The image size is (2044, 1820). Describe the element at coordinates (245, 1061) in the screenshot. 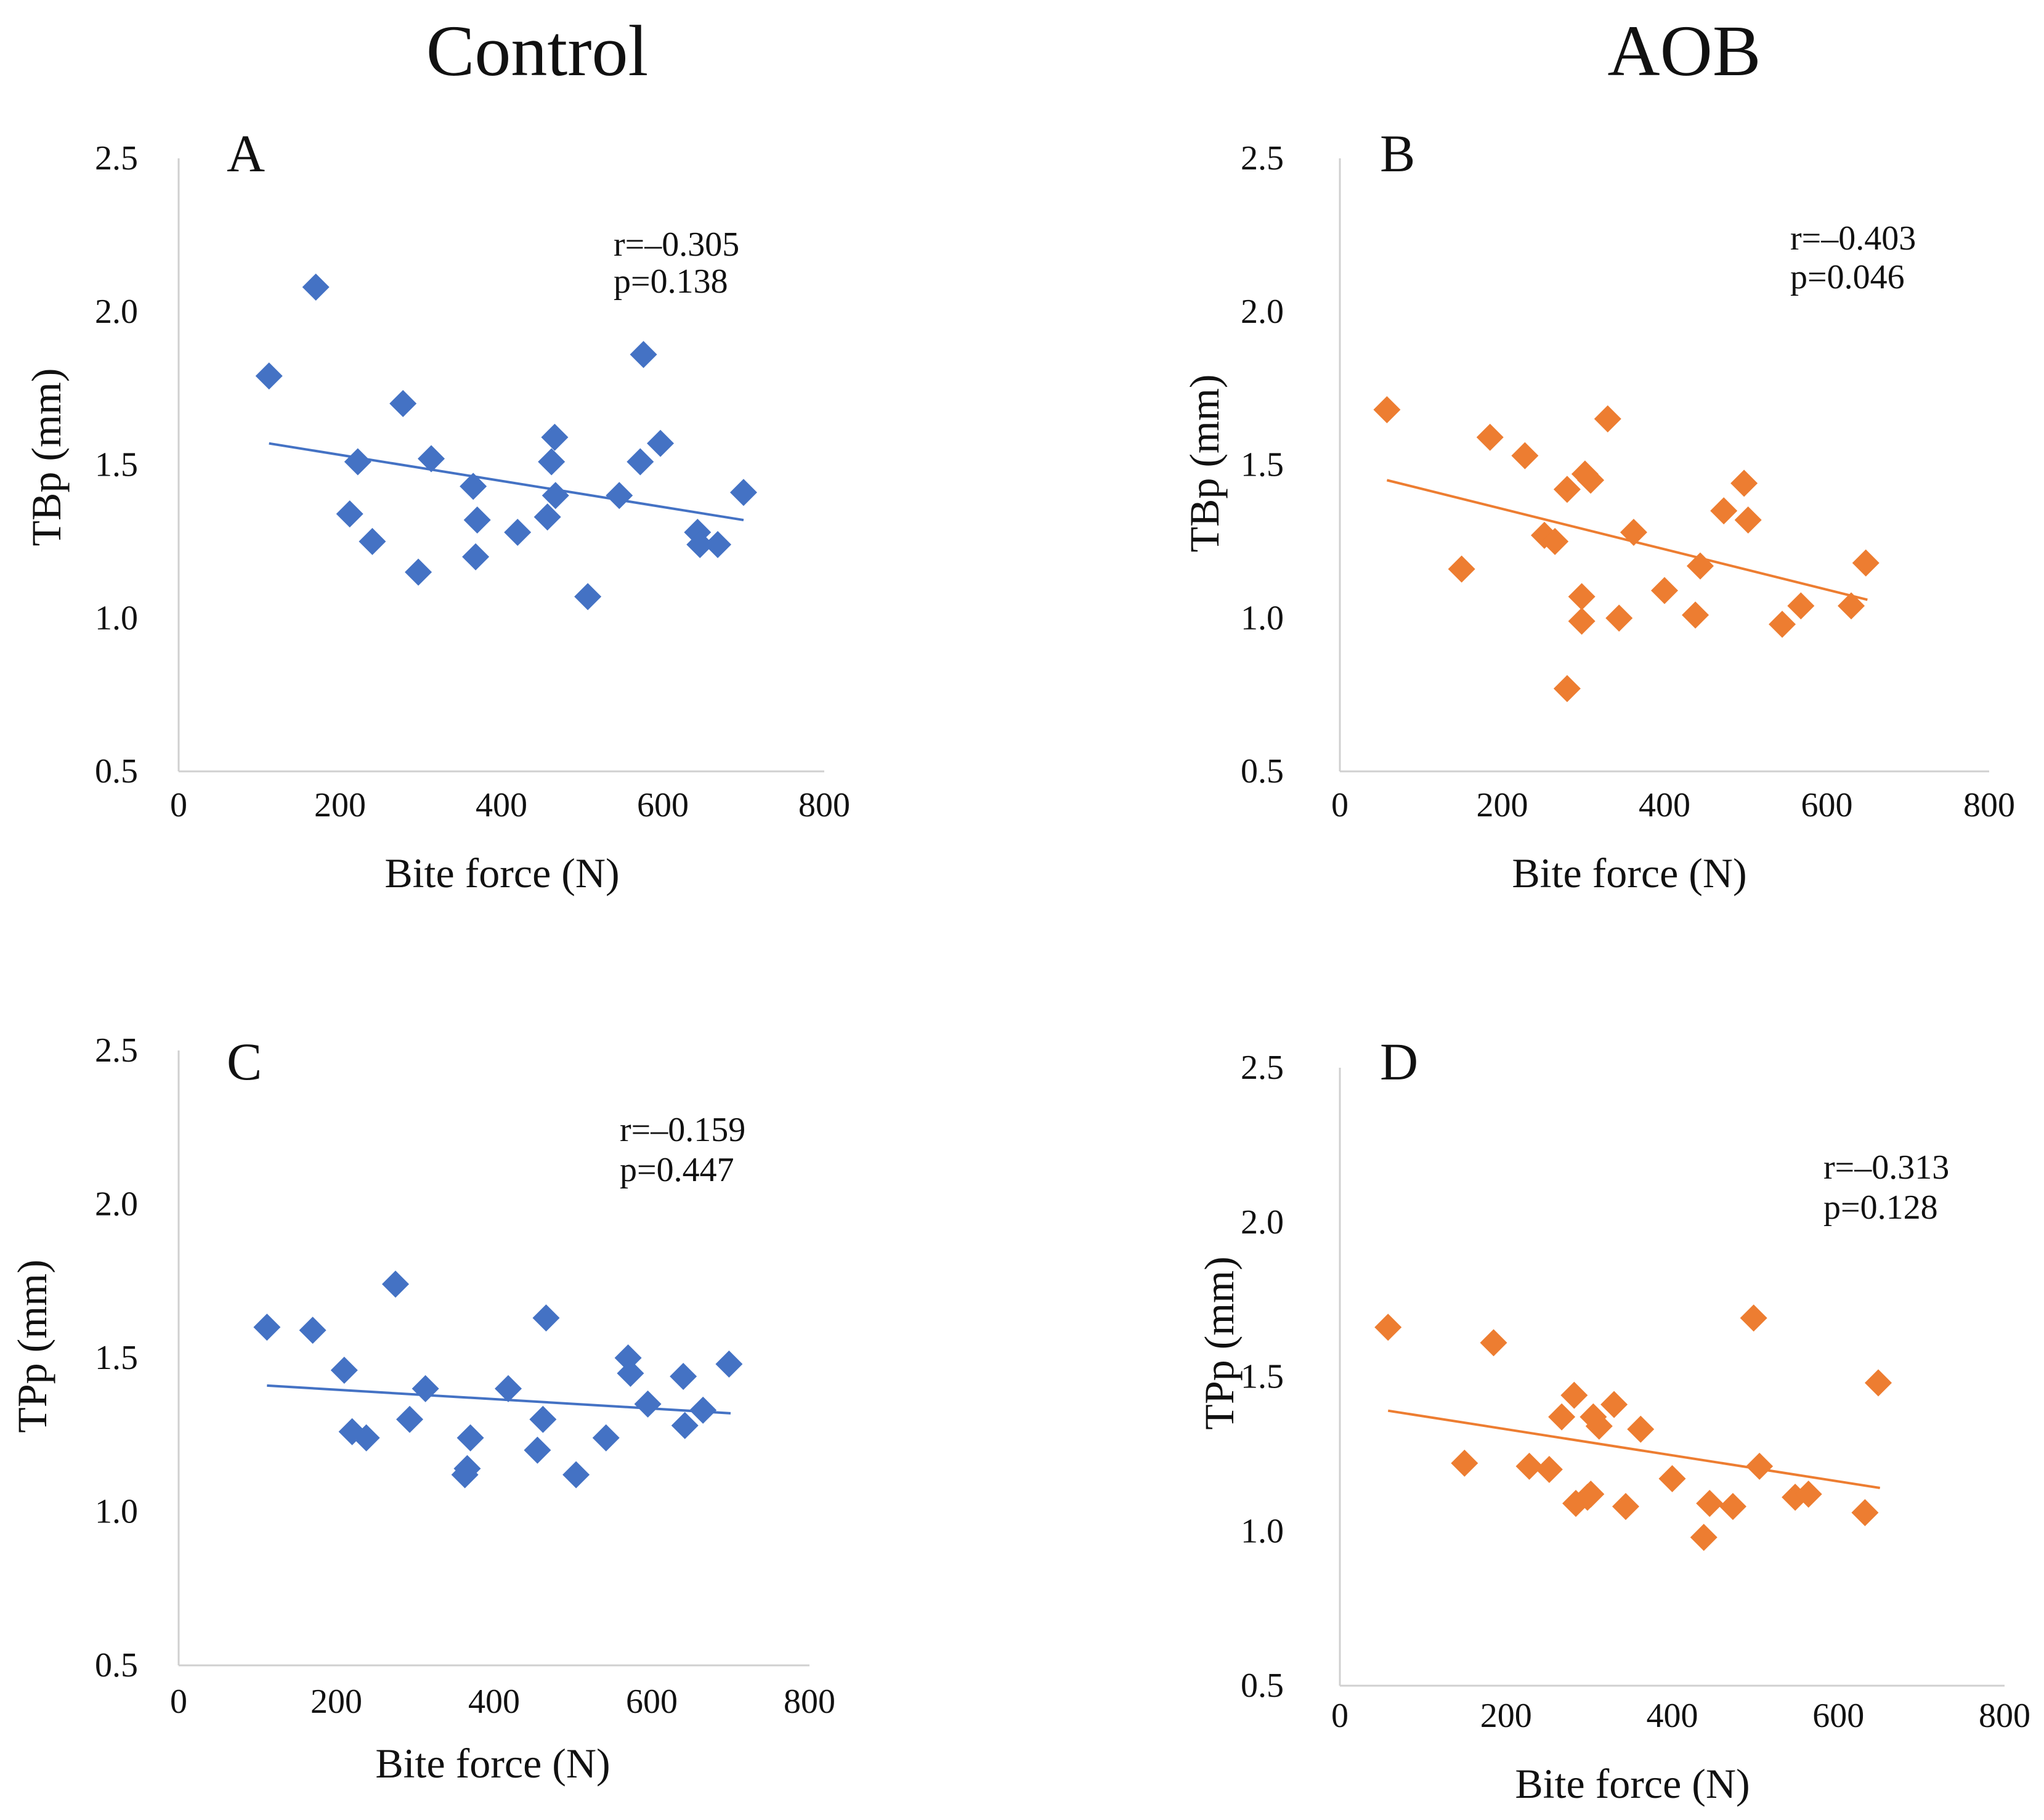

I see `panel-letter: C` at that location.